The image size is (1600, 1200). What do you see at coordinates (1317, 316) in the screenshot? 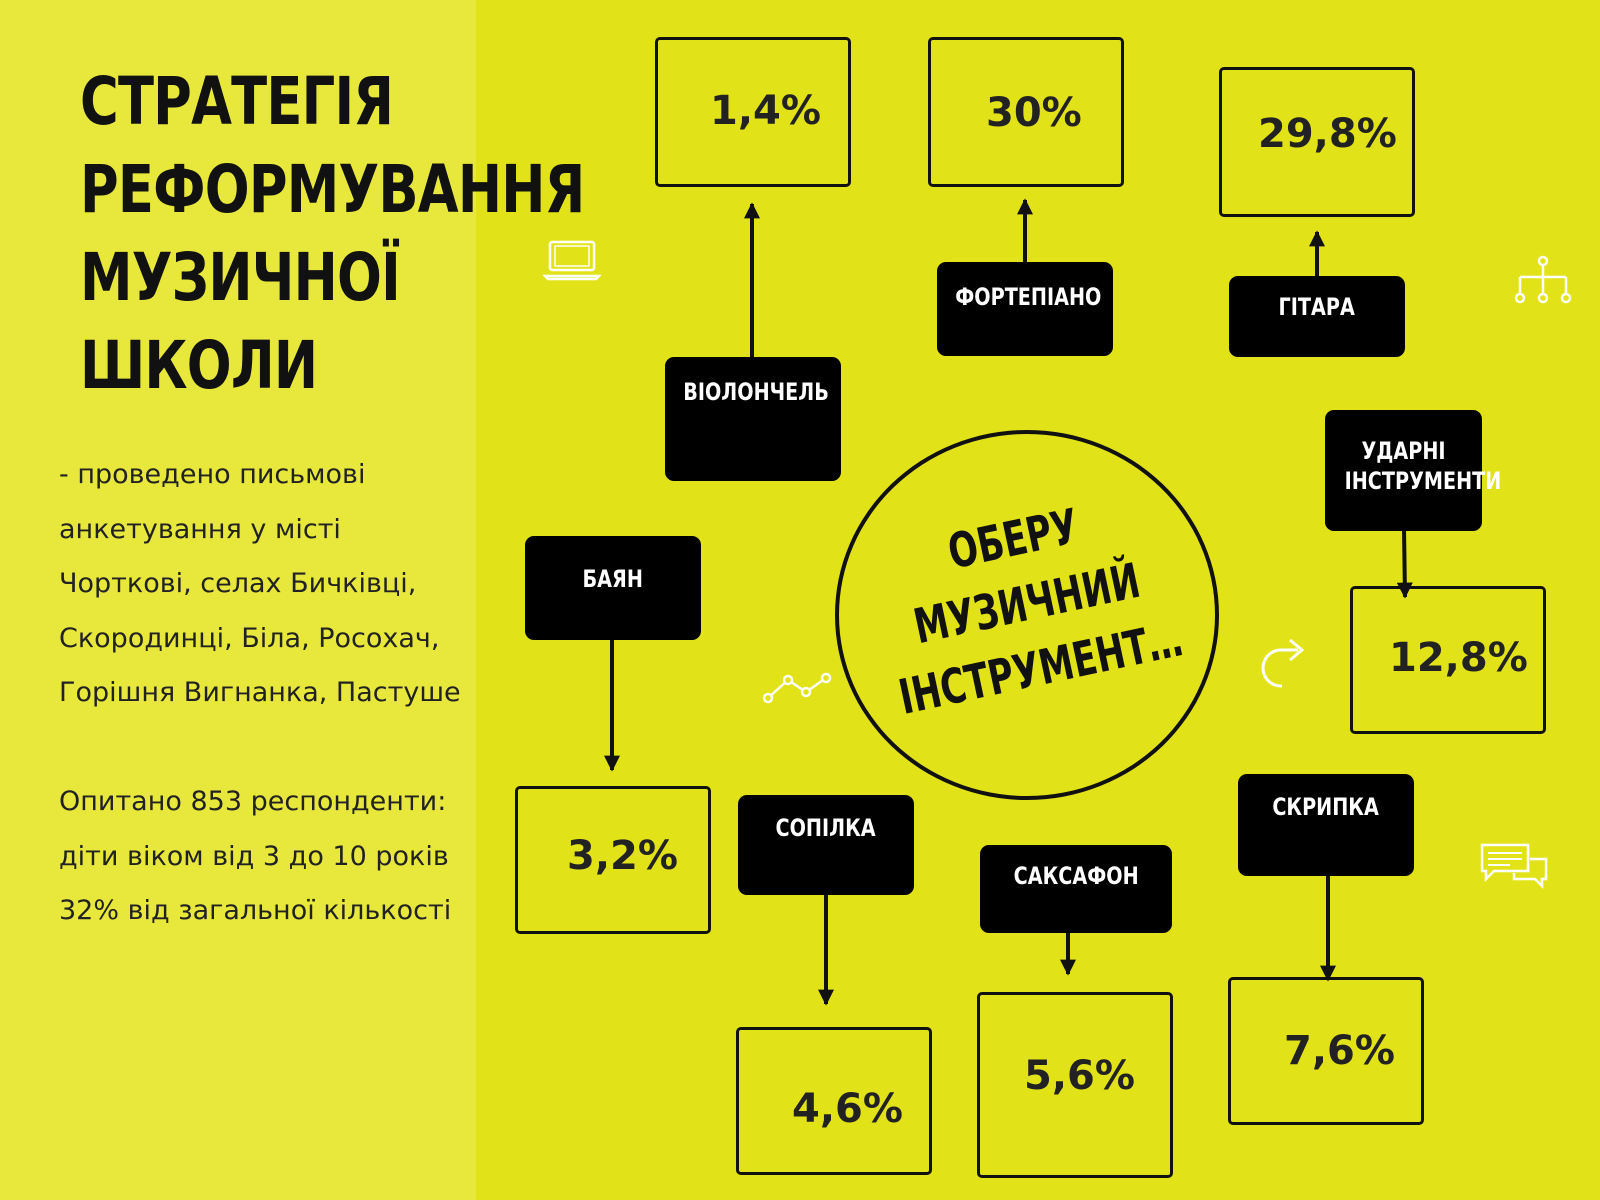
I see `label-guitar: ГІТАРА` at bounding box center [1317, 316].